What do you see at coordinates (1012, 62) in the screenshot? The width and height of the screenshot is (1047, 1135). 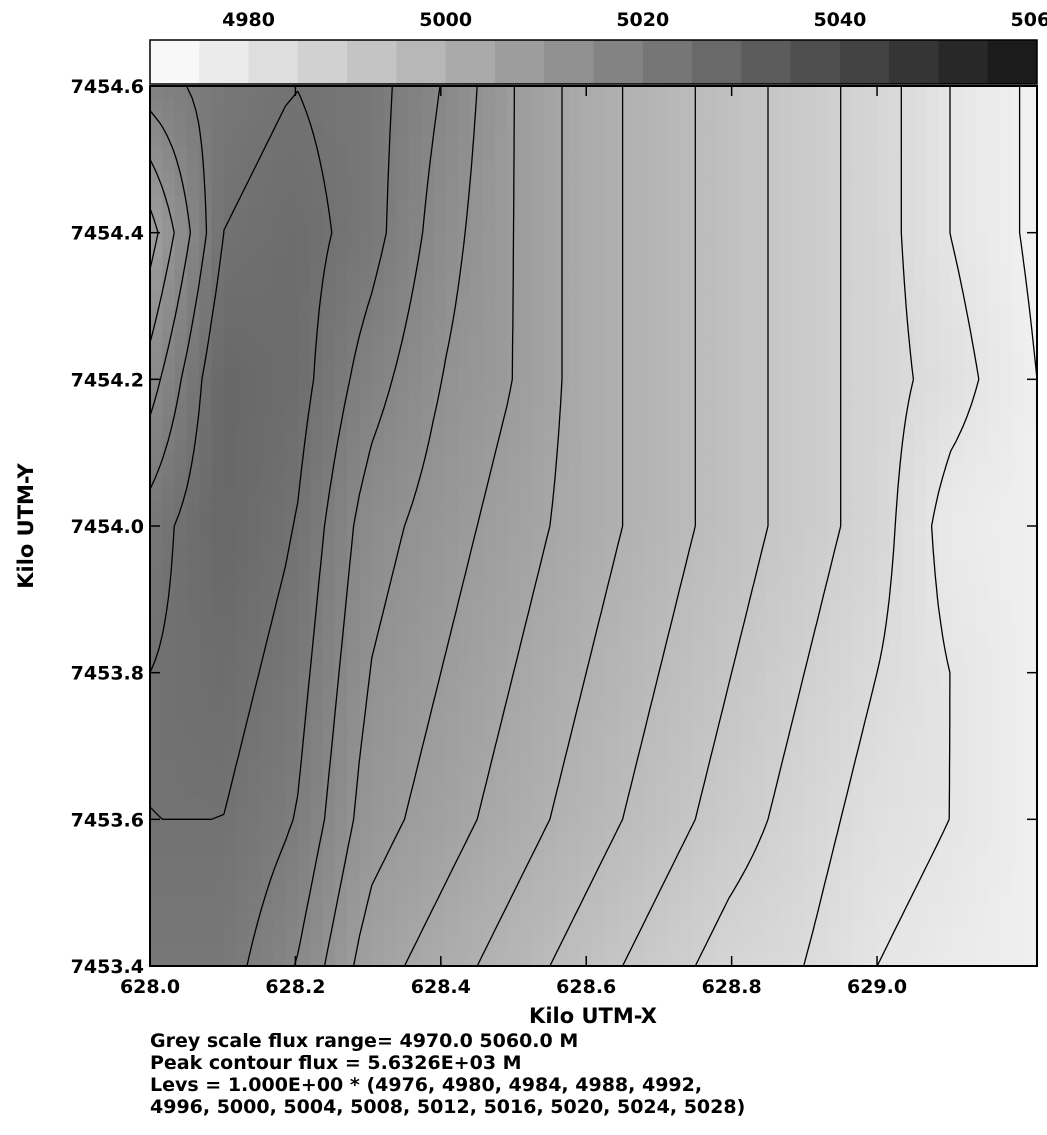 I see `colorbar-band` at bounding box center [1012, 62].